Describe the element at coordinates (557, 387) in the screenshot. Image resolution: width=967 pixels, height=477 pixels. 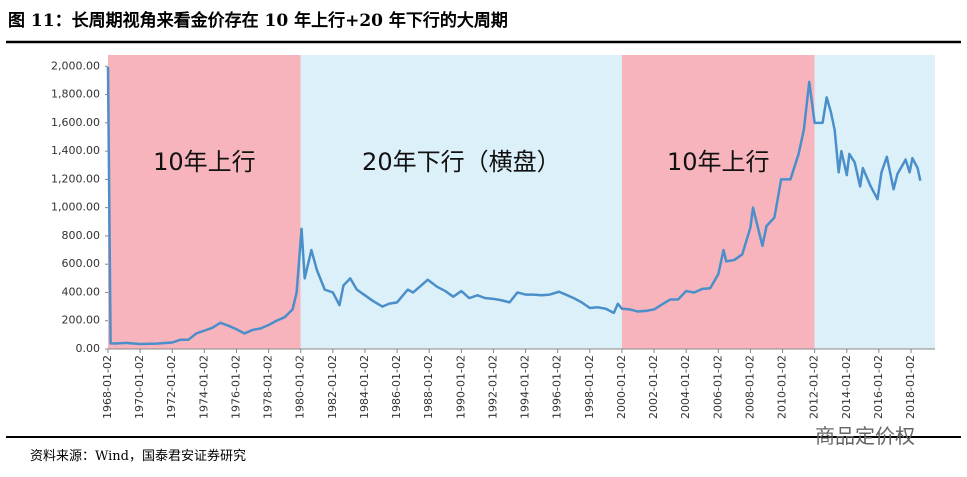
I see `x-tick-label: 1996-01-02` at that location.